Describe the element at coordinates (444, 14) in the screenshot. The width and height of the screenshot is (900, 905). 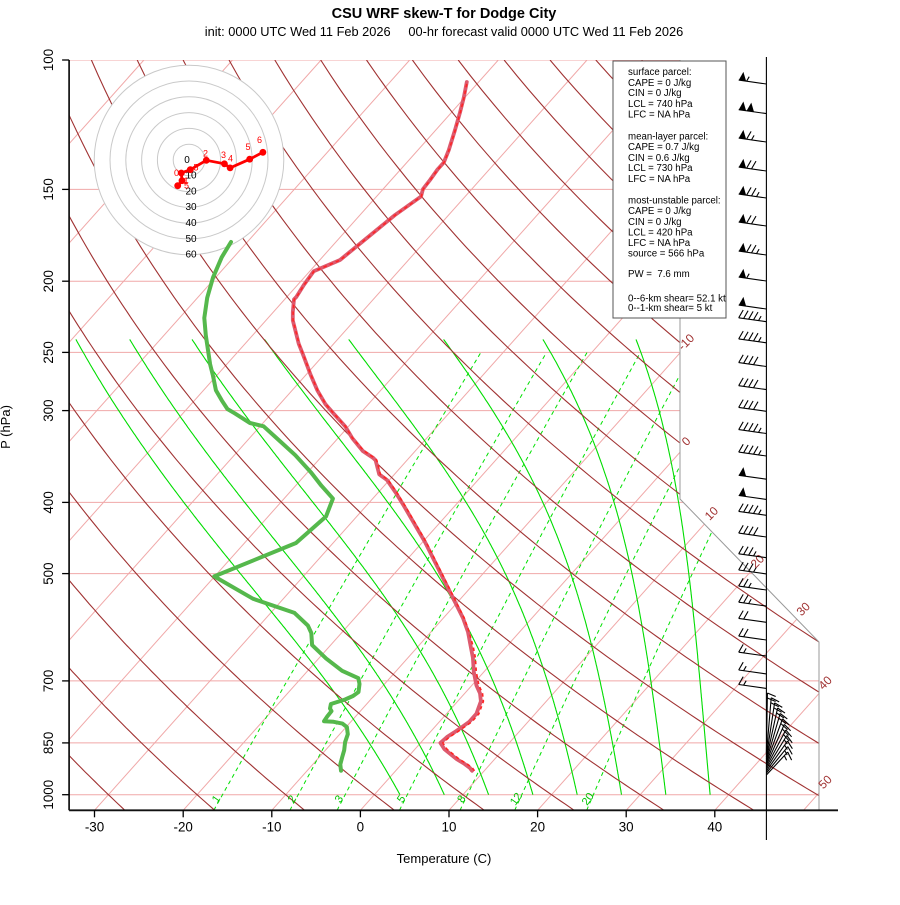
I see `svg-text: CSU WRF skew-T for Dodge City` at that location.